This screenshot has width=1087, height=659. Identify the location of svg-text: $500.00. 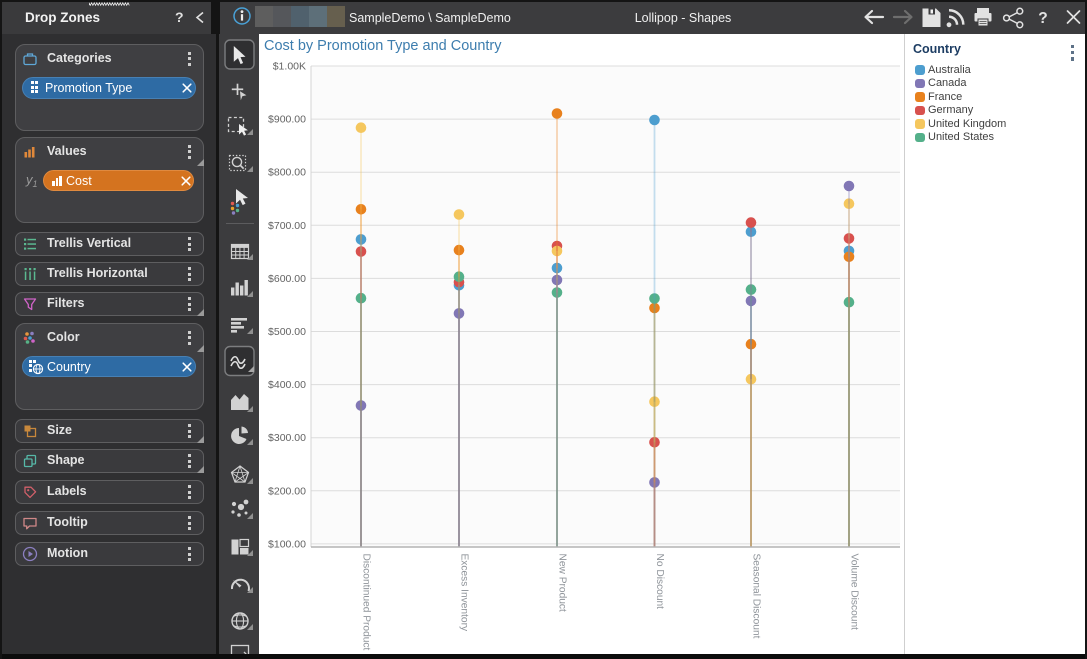
(287, 332).